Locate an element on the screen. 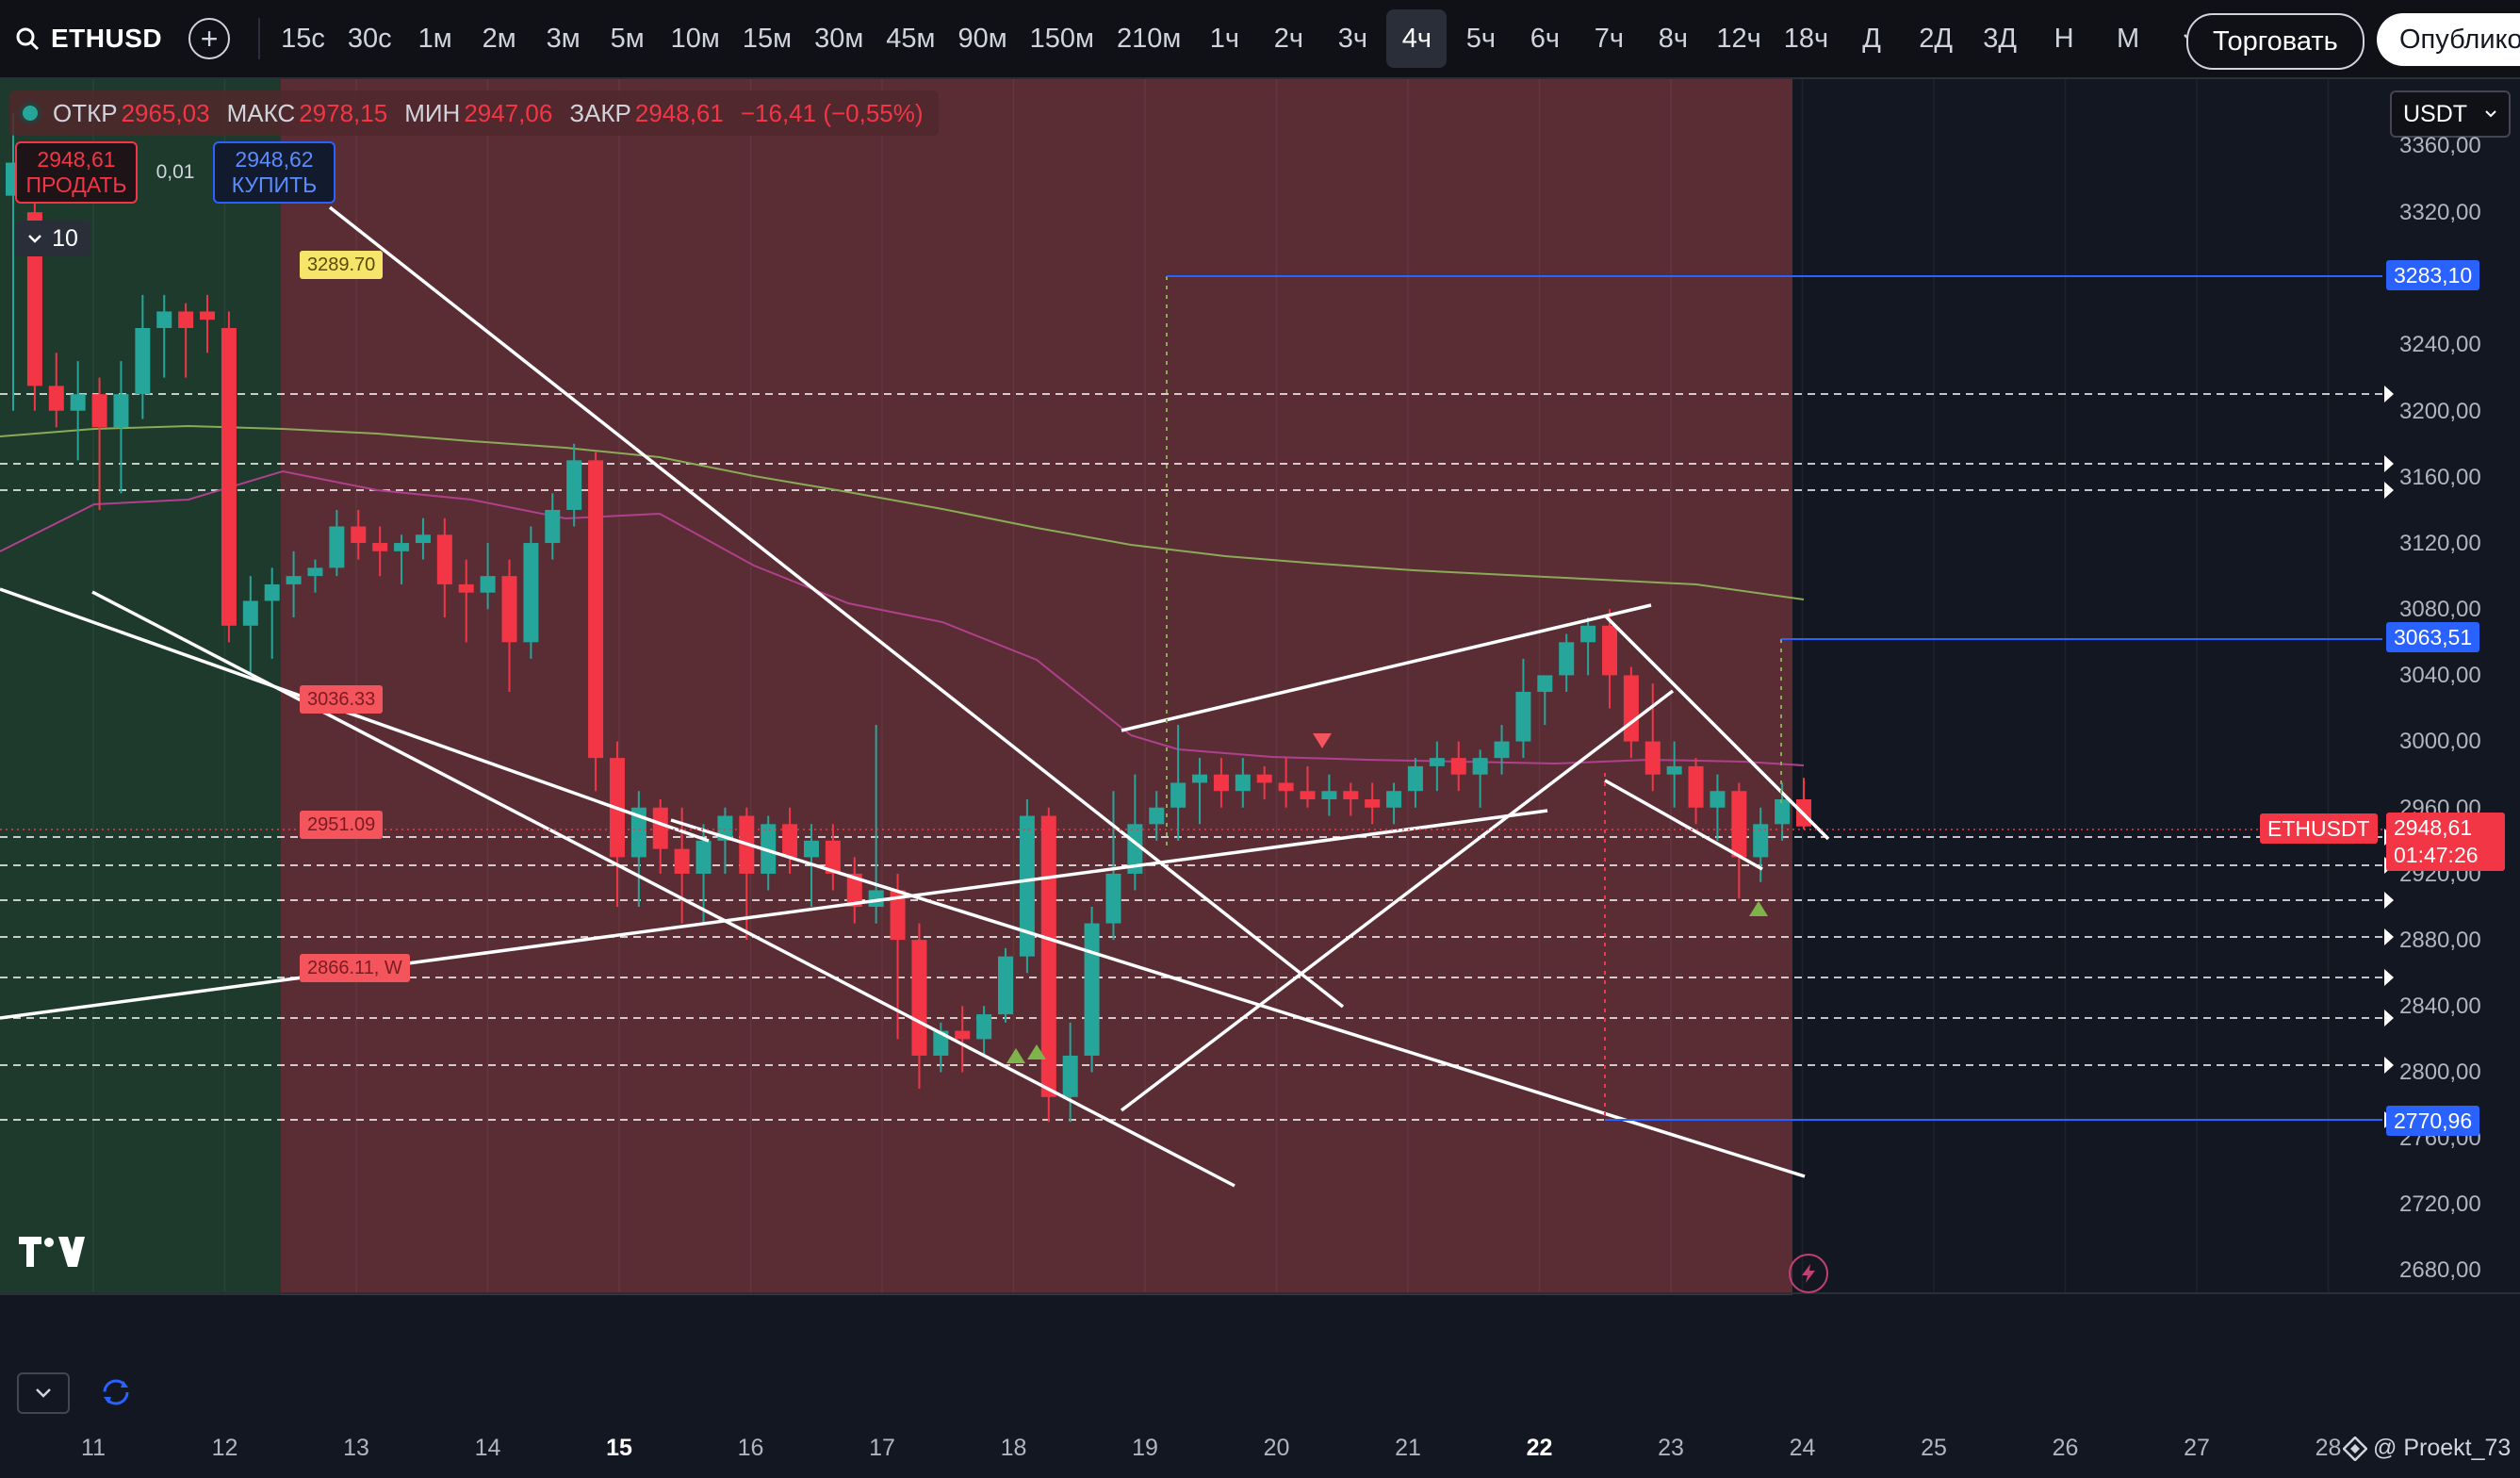 The width and height of the screenshot is (2520, 1478). timeframe-button: М is located at coordinates (2128, 39).